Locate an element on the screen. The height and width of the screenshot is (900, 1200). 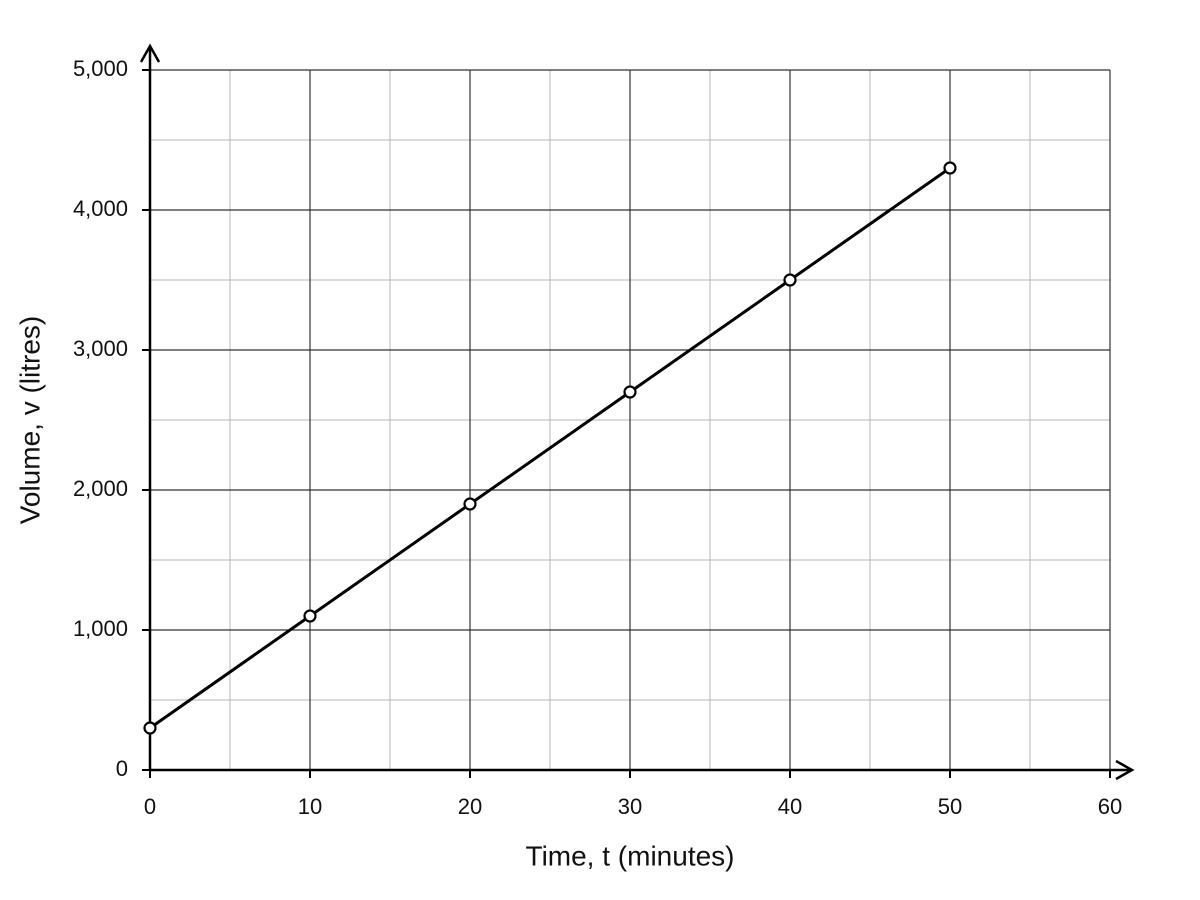
x-tick-label: 60 is located at coordinates (1110, 806).